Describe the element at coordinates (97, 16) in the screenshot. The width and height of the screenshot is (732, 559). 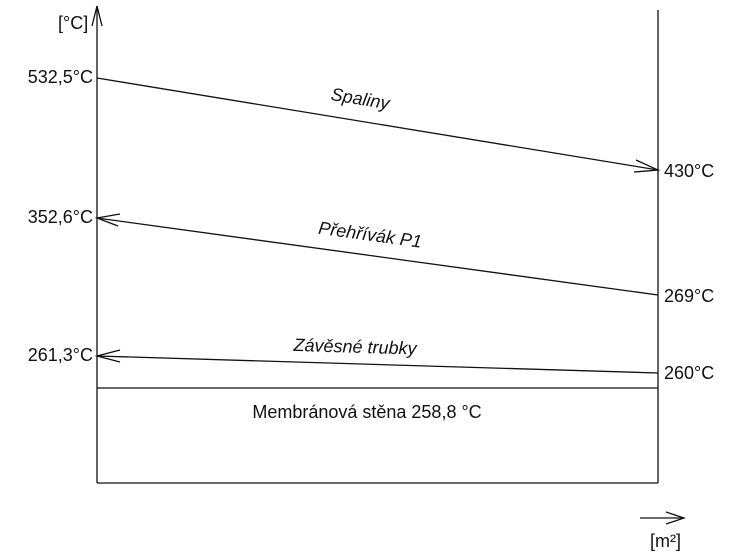
I see `y-axis-arrow` at that location.